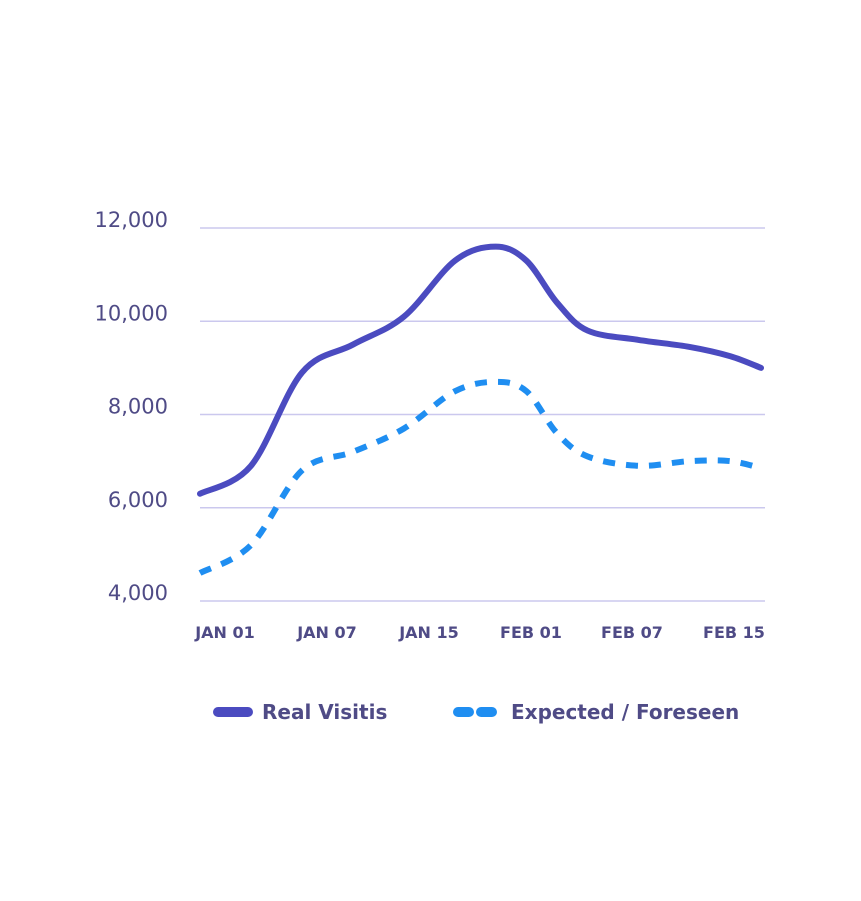 The height and width of the screenshot is (901, 861). I want to click on y-tick-label: 6,000, so click(138, 500).